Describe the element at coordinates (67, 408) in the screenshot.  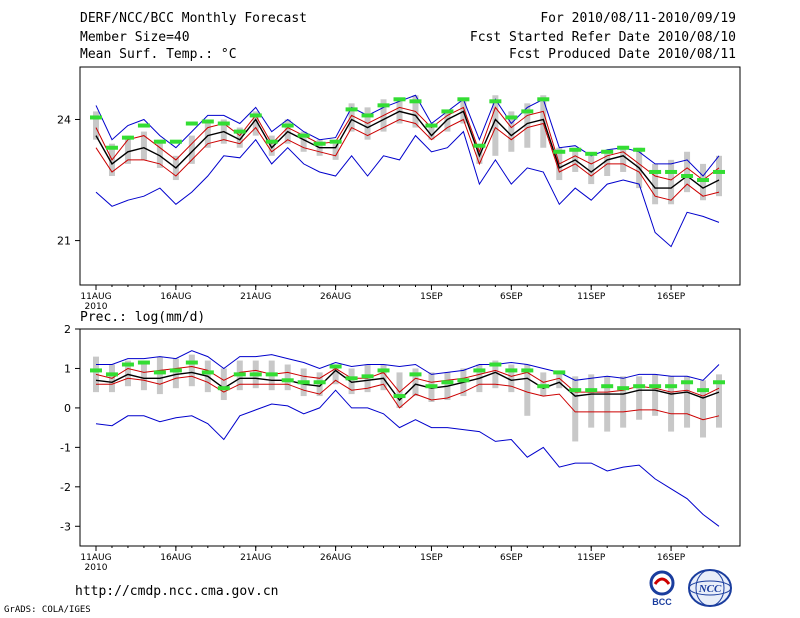
I see `y-tick-label: 0` at that location.